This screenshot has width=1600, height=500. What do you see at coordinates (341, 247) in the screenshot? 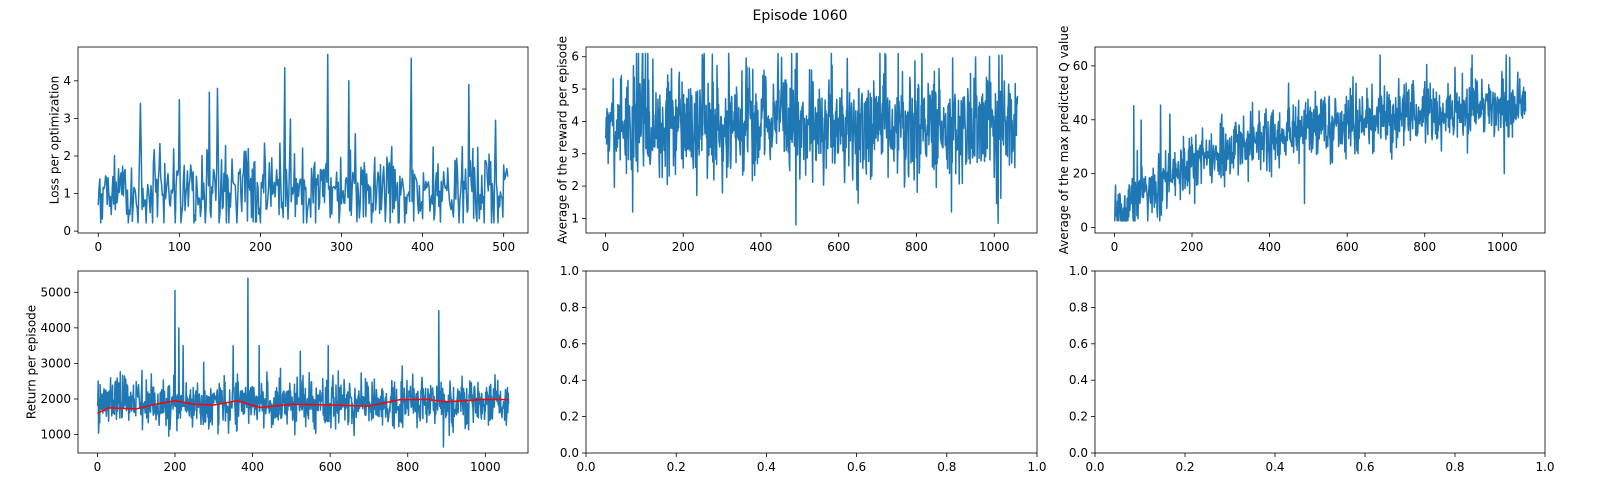
I see `x-tick-label: 300` at bounding box center [341, 247].